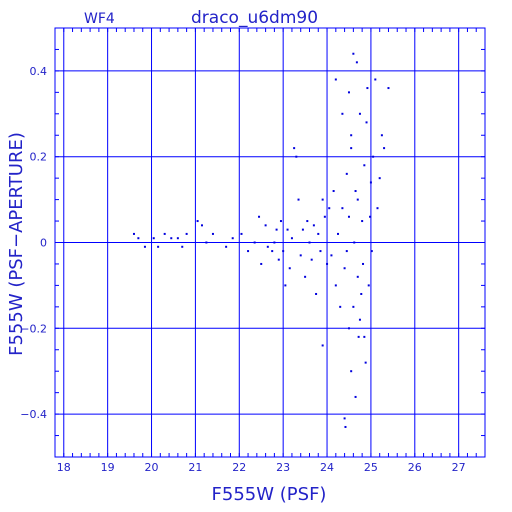 This screenshot has width=512, height=512. What do you see at coordinates (16, 244) in the screenshot?
I see `y-axis-label: F555W (PSF−APERTURE)` at bounding box center [16, 244].